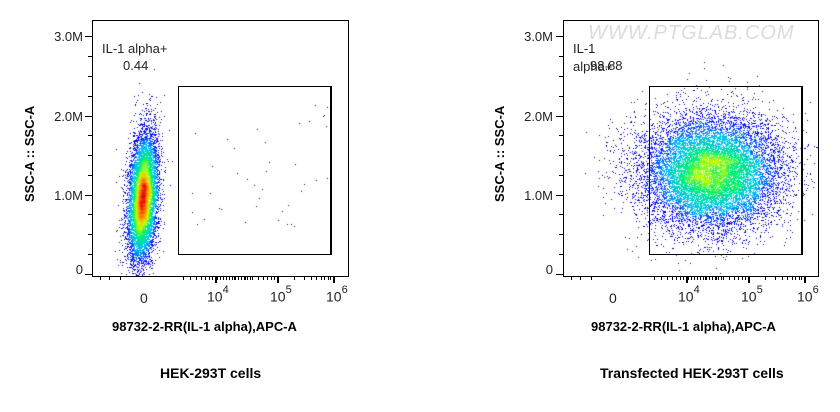 Image resolution: width=840 pixels, height=412 pixels. I want to click on y-tick-label: 2.0M, so click(538, 116).